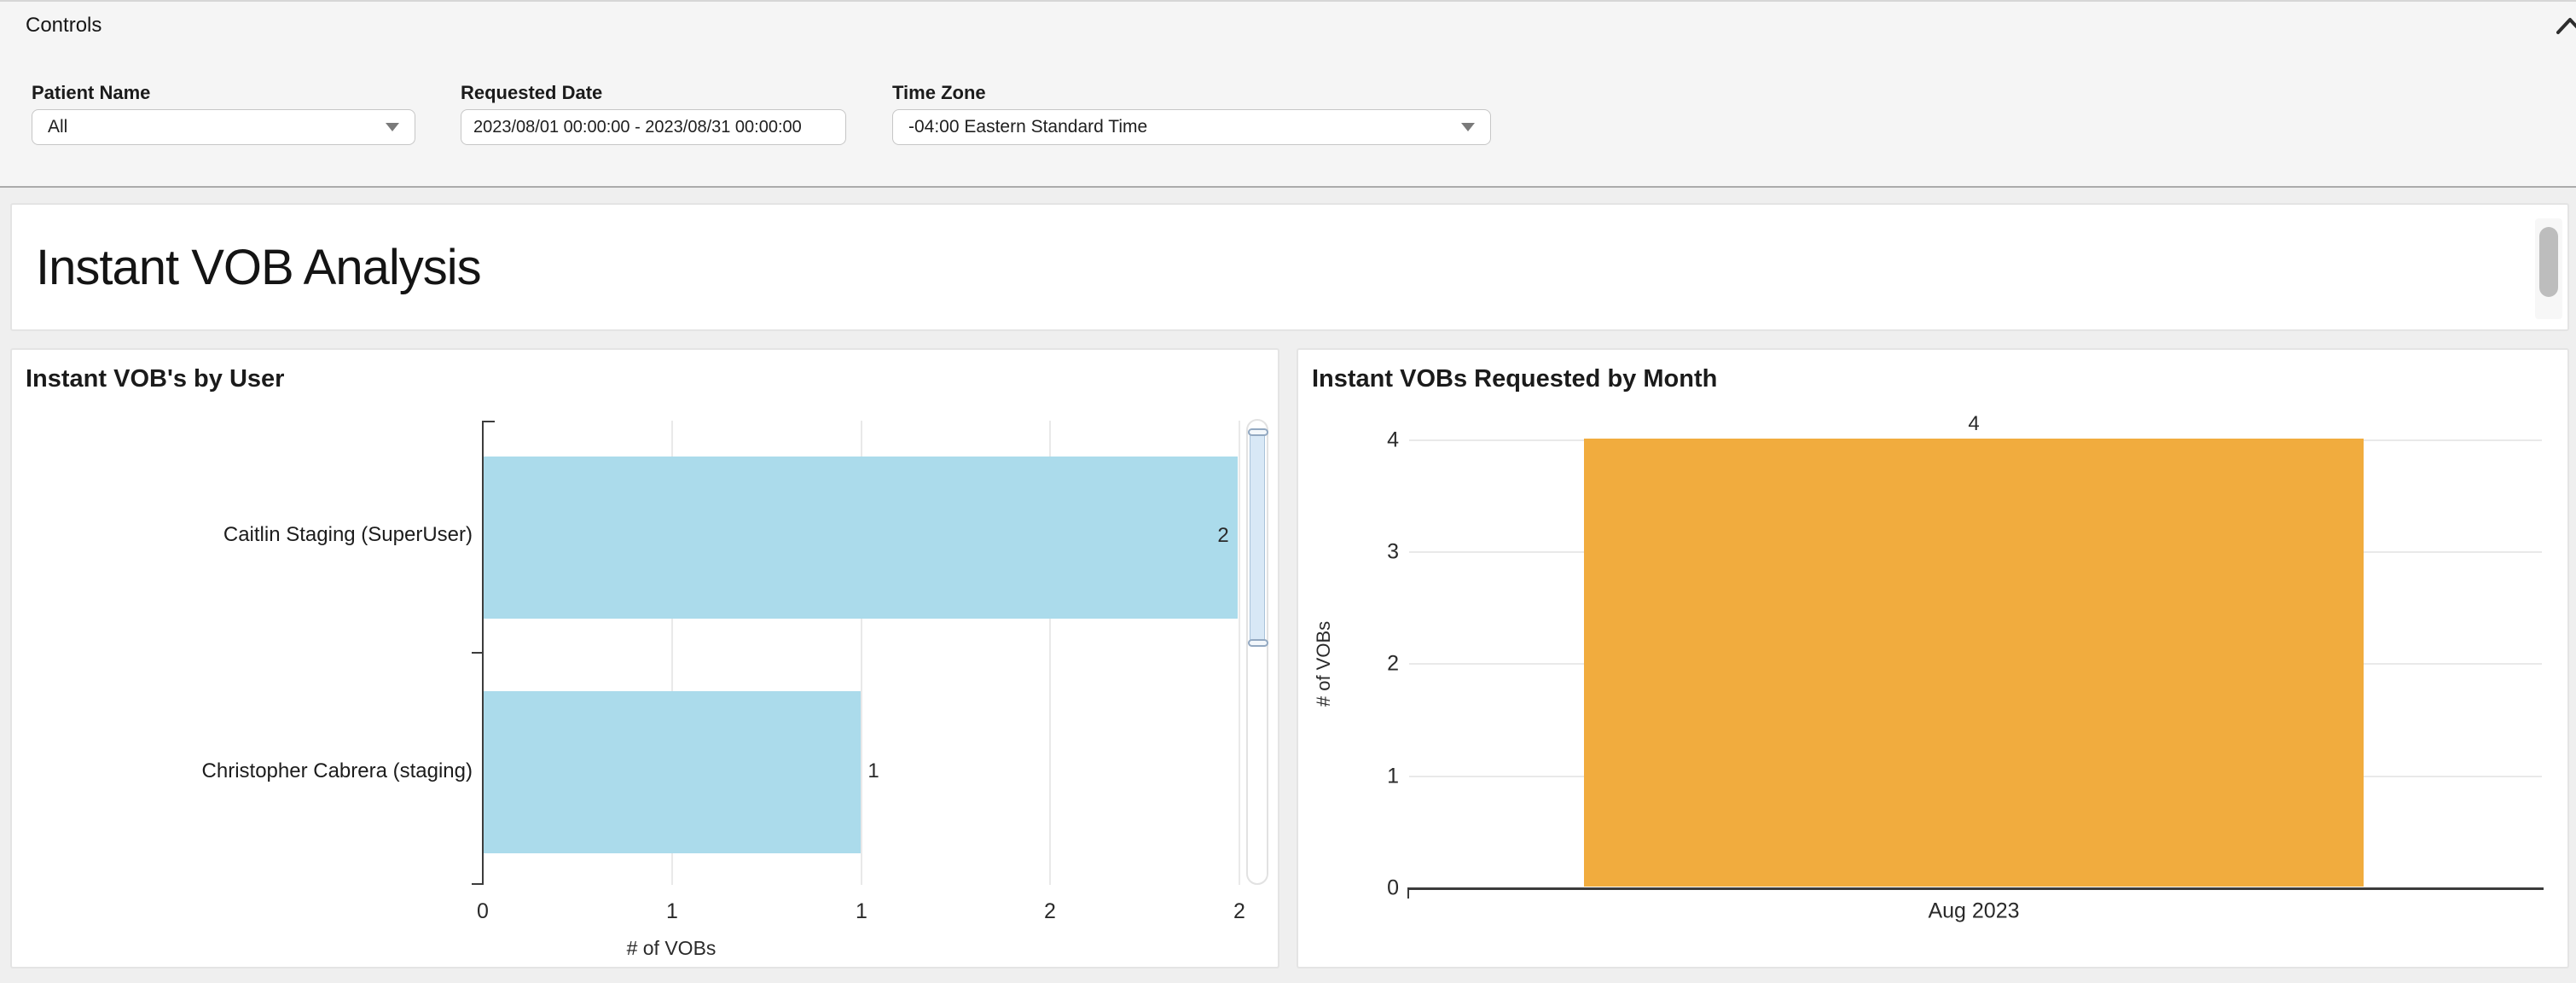  I want to click on x-axis-title: # of VOBs, so click(671, 948).